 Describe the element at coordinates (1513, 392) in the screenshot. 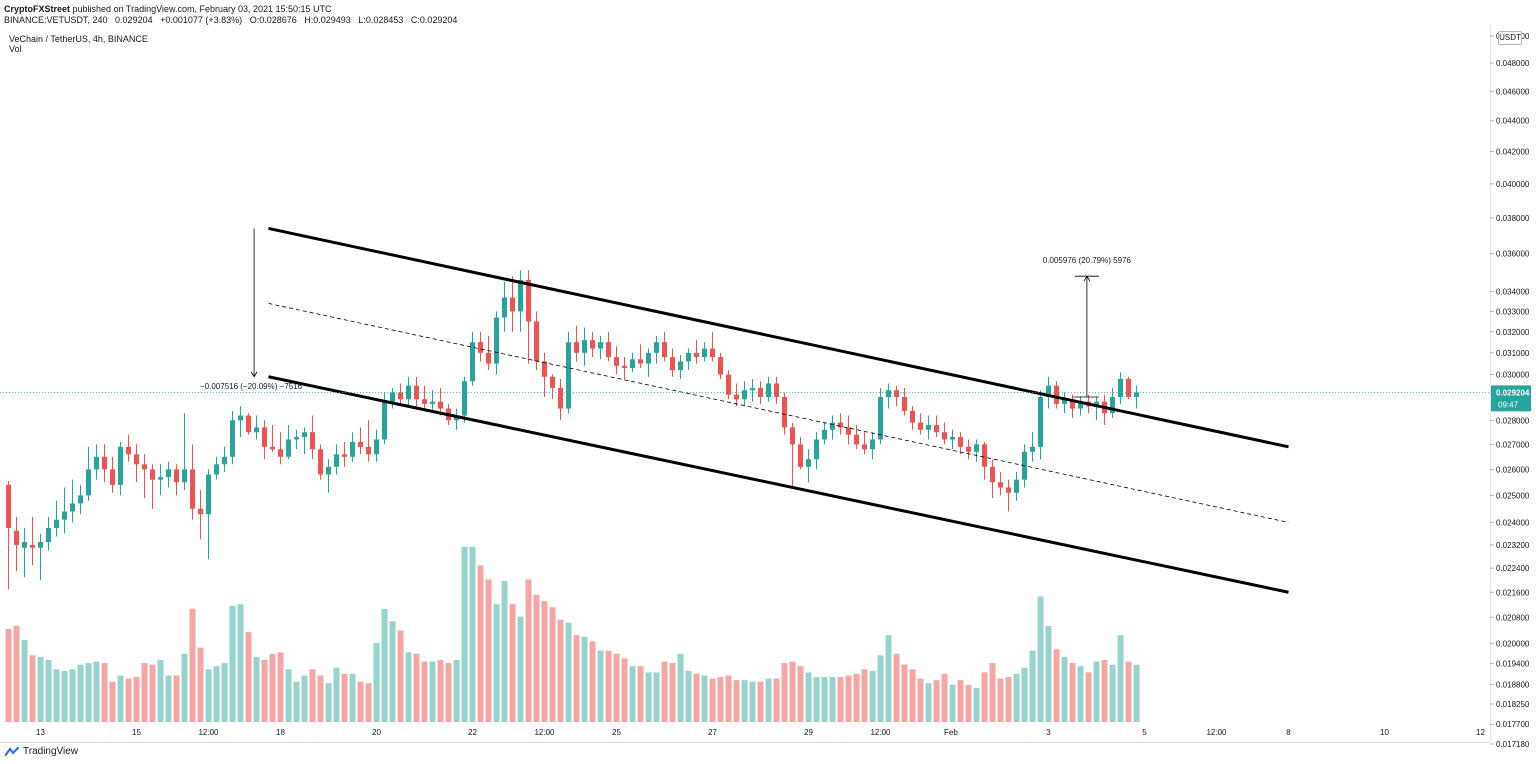

I see `last-price-label: 0.029204` at that location.